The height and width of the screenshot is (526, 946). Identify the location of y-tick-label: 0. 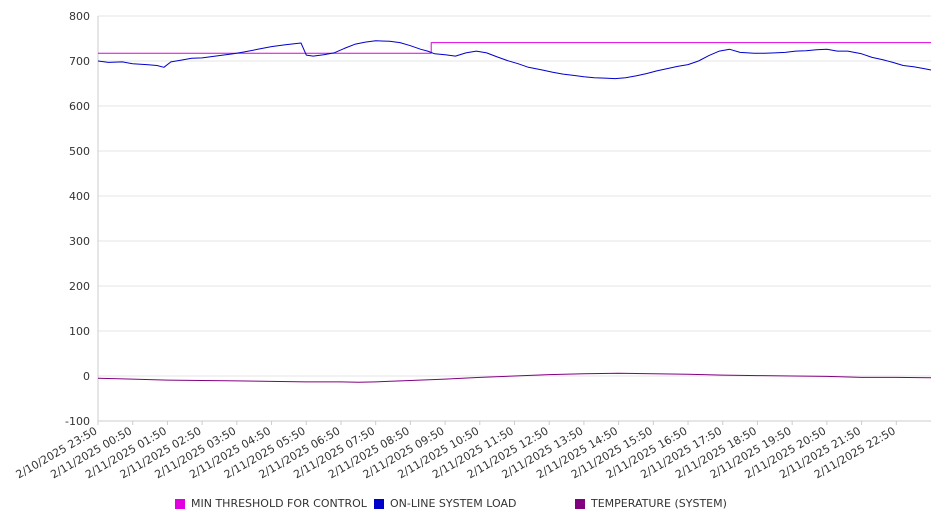
(86, 376).